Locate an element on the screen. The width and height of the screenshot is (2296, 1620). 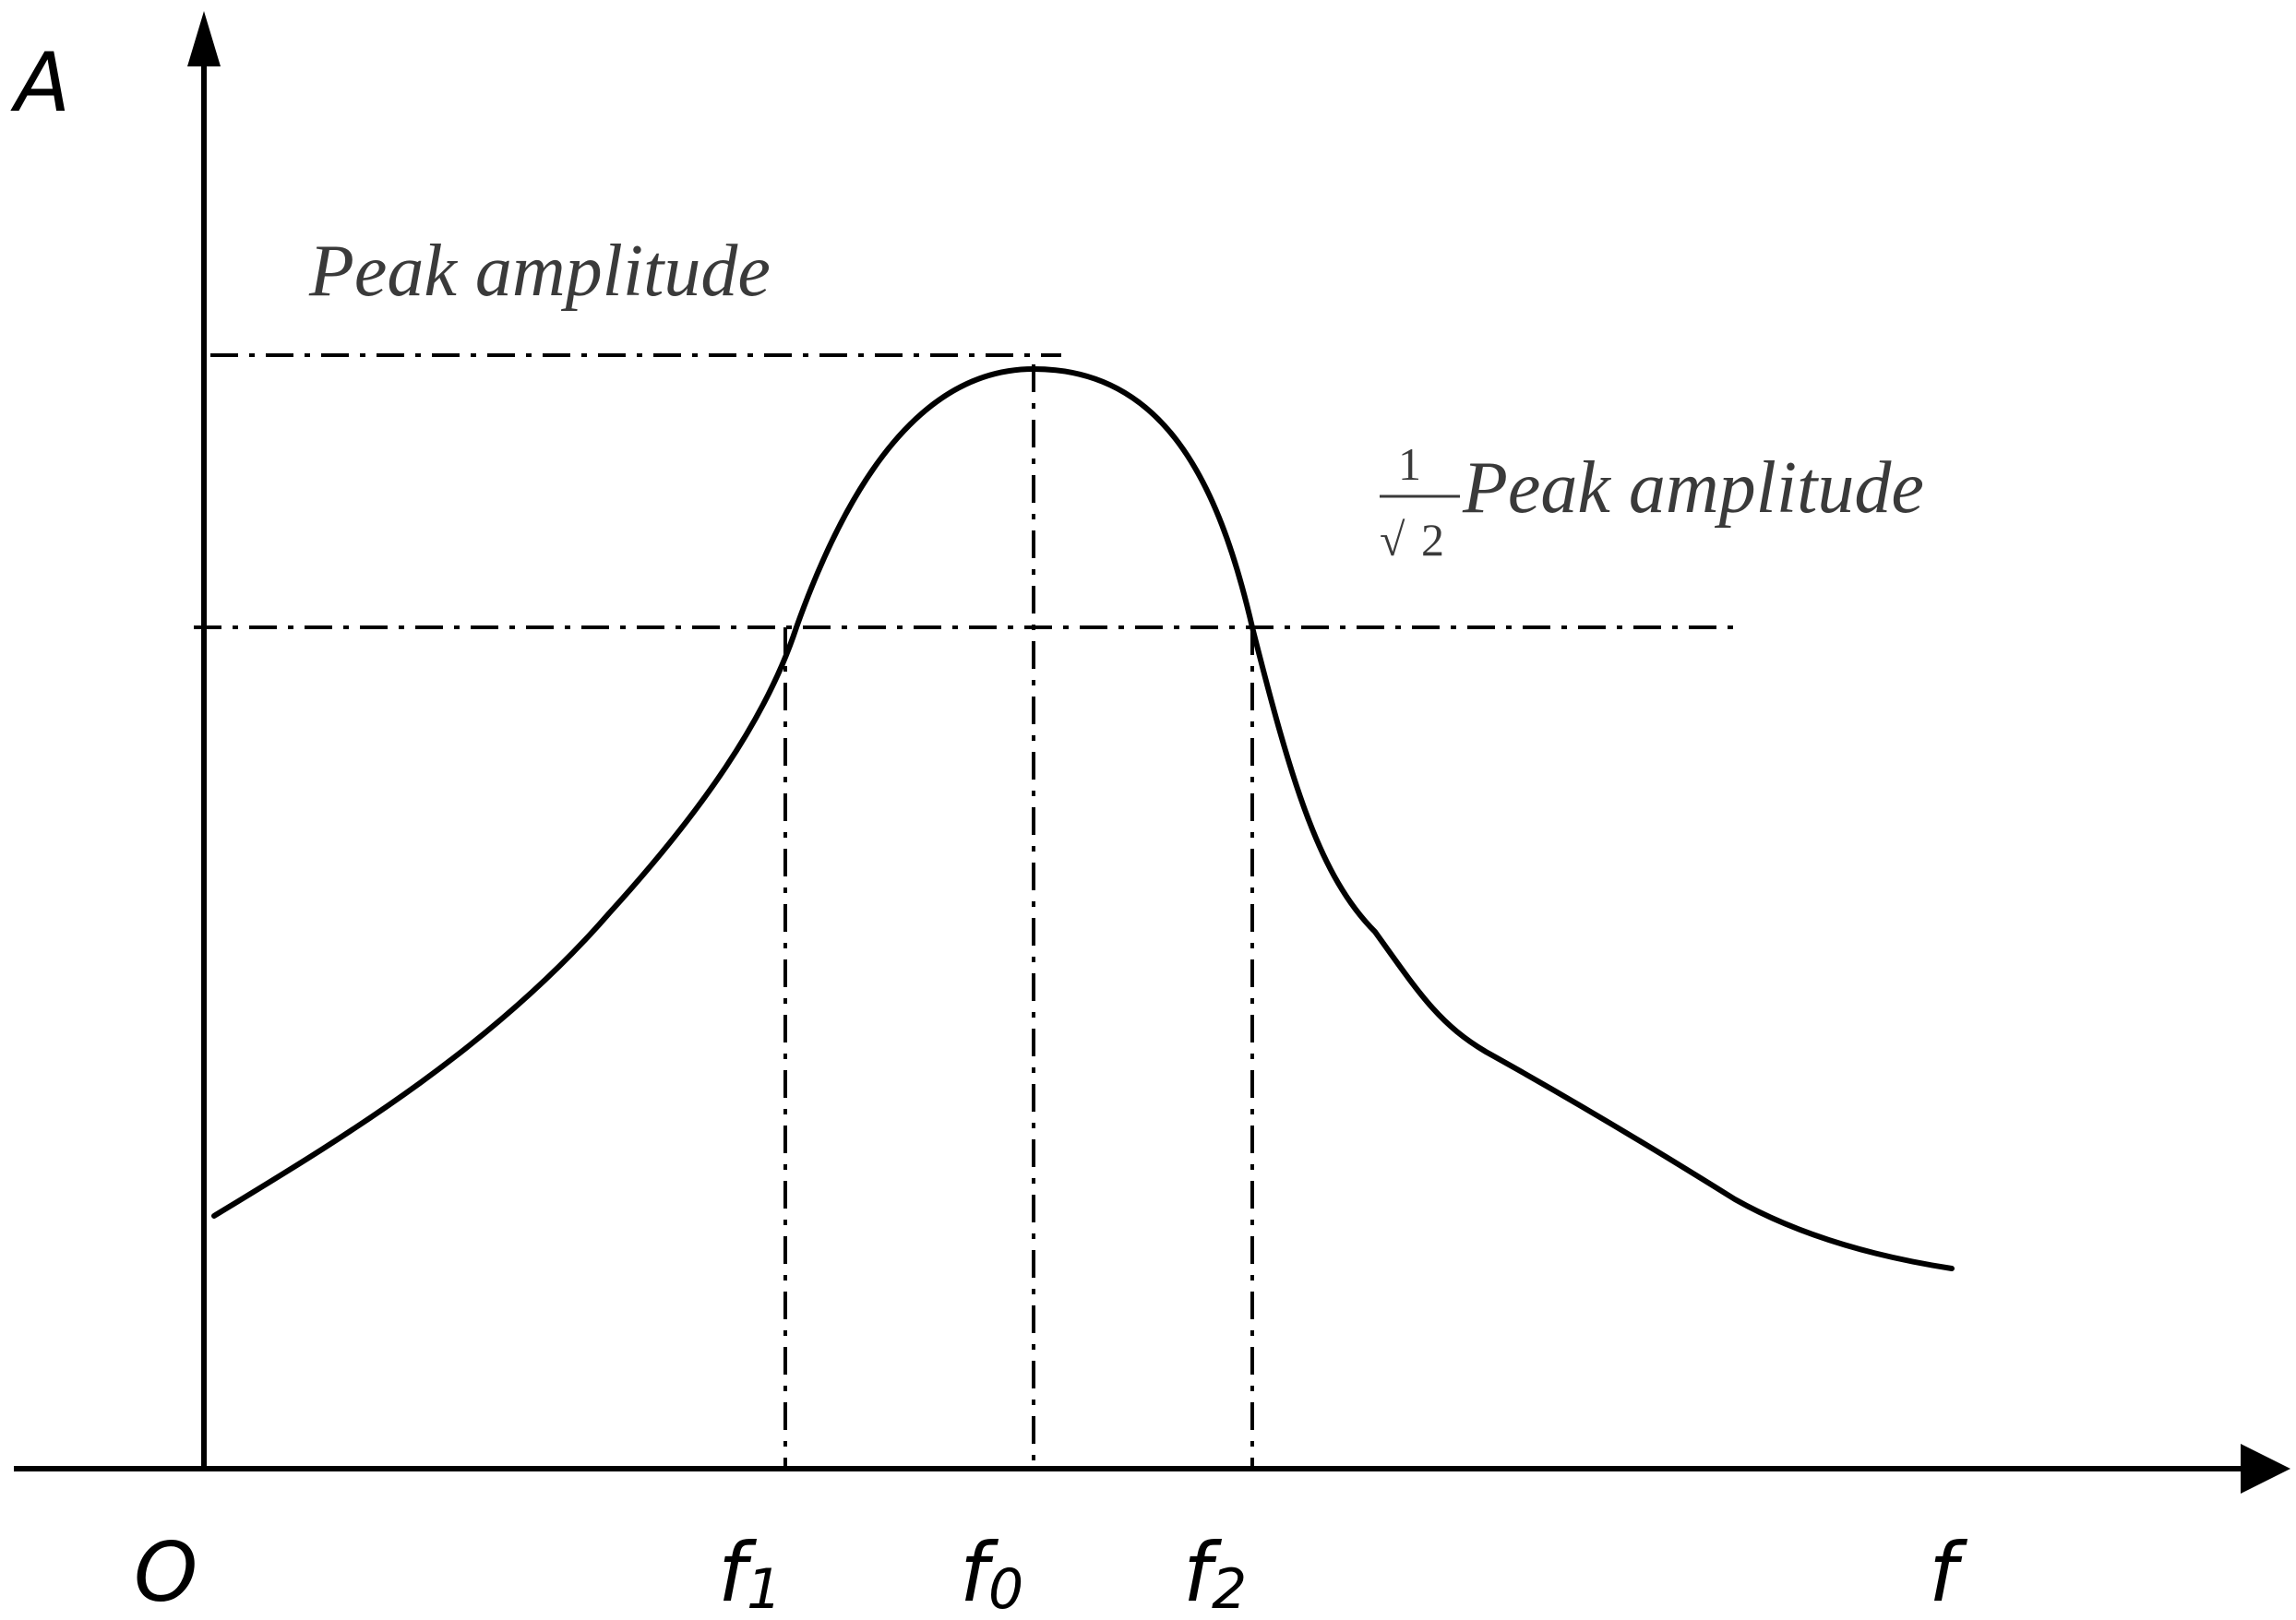
tick-label-f1: f1 is located at coordinates (750, 1572).